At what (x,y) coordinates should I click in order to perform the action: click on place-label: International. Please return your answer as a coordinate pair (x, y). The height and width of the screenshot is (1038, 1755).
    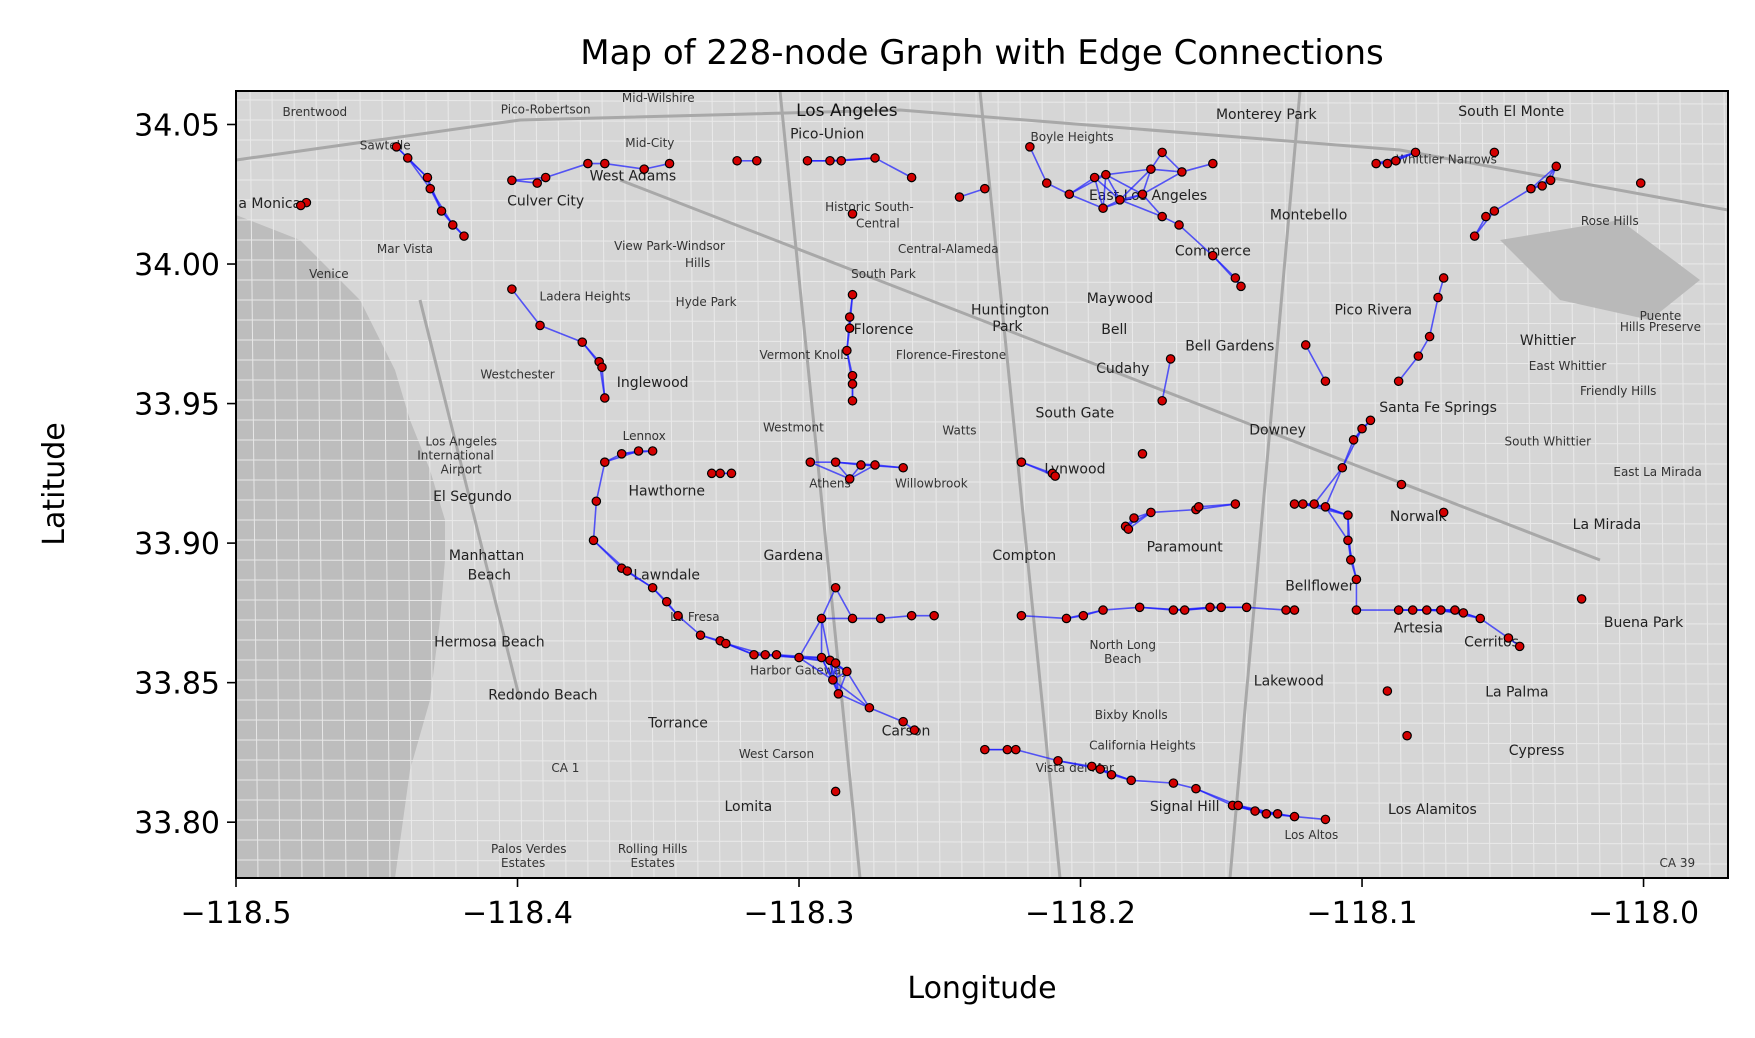
    Looking at the image, I should click on (455, 455).